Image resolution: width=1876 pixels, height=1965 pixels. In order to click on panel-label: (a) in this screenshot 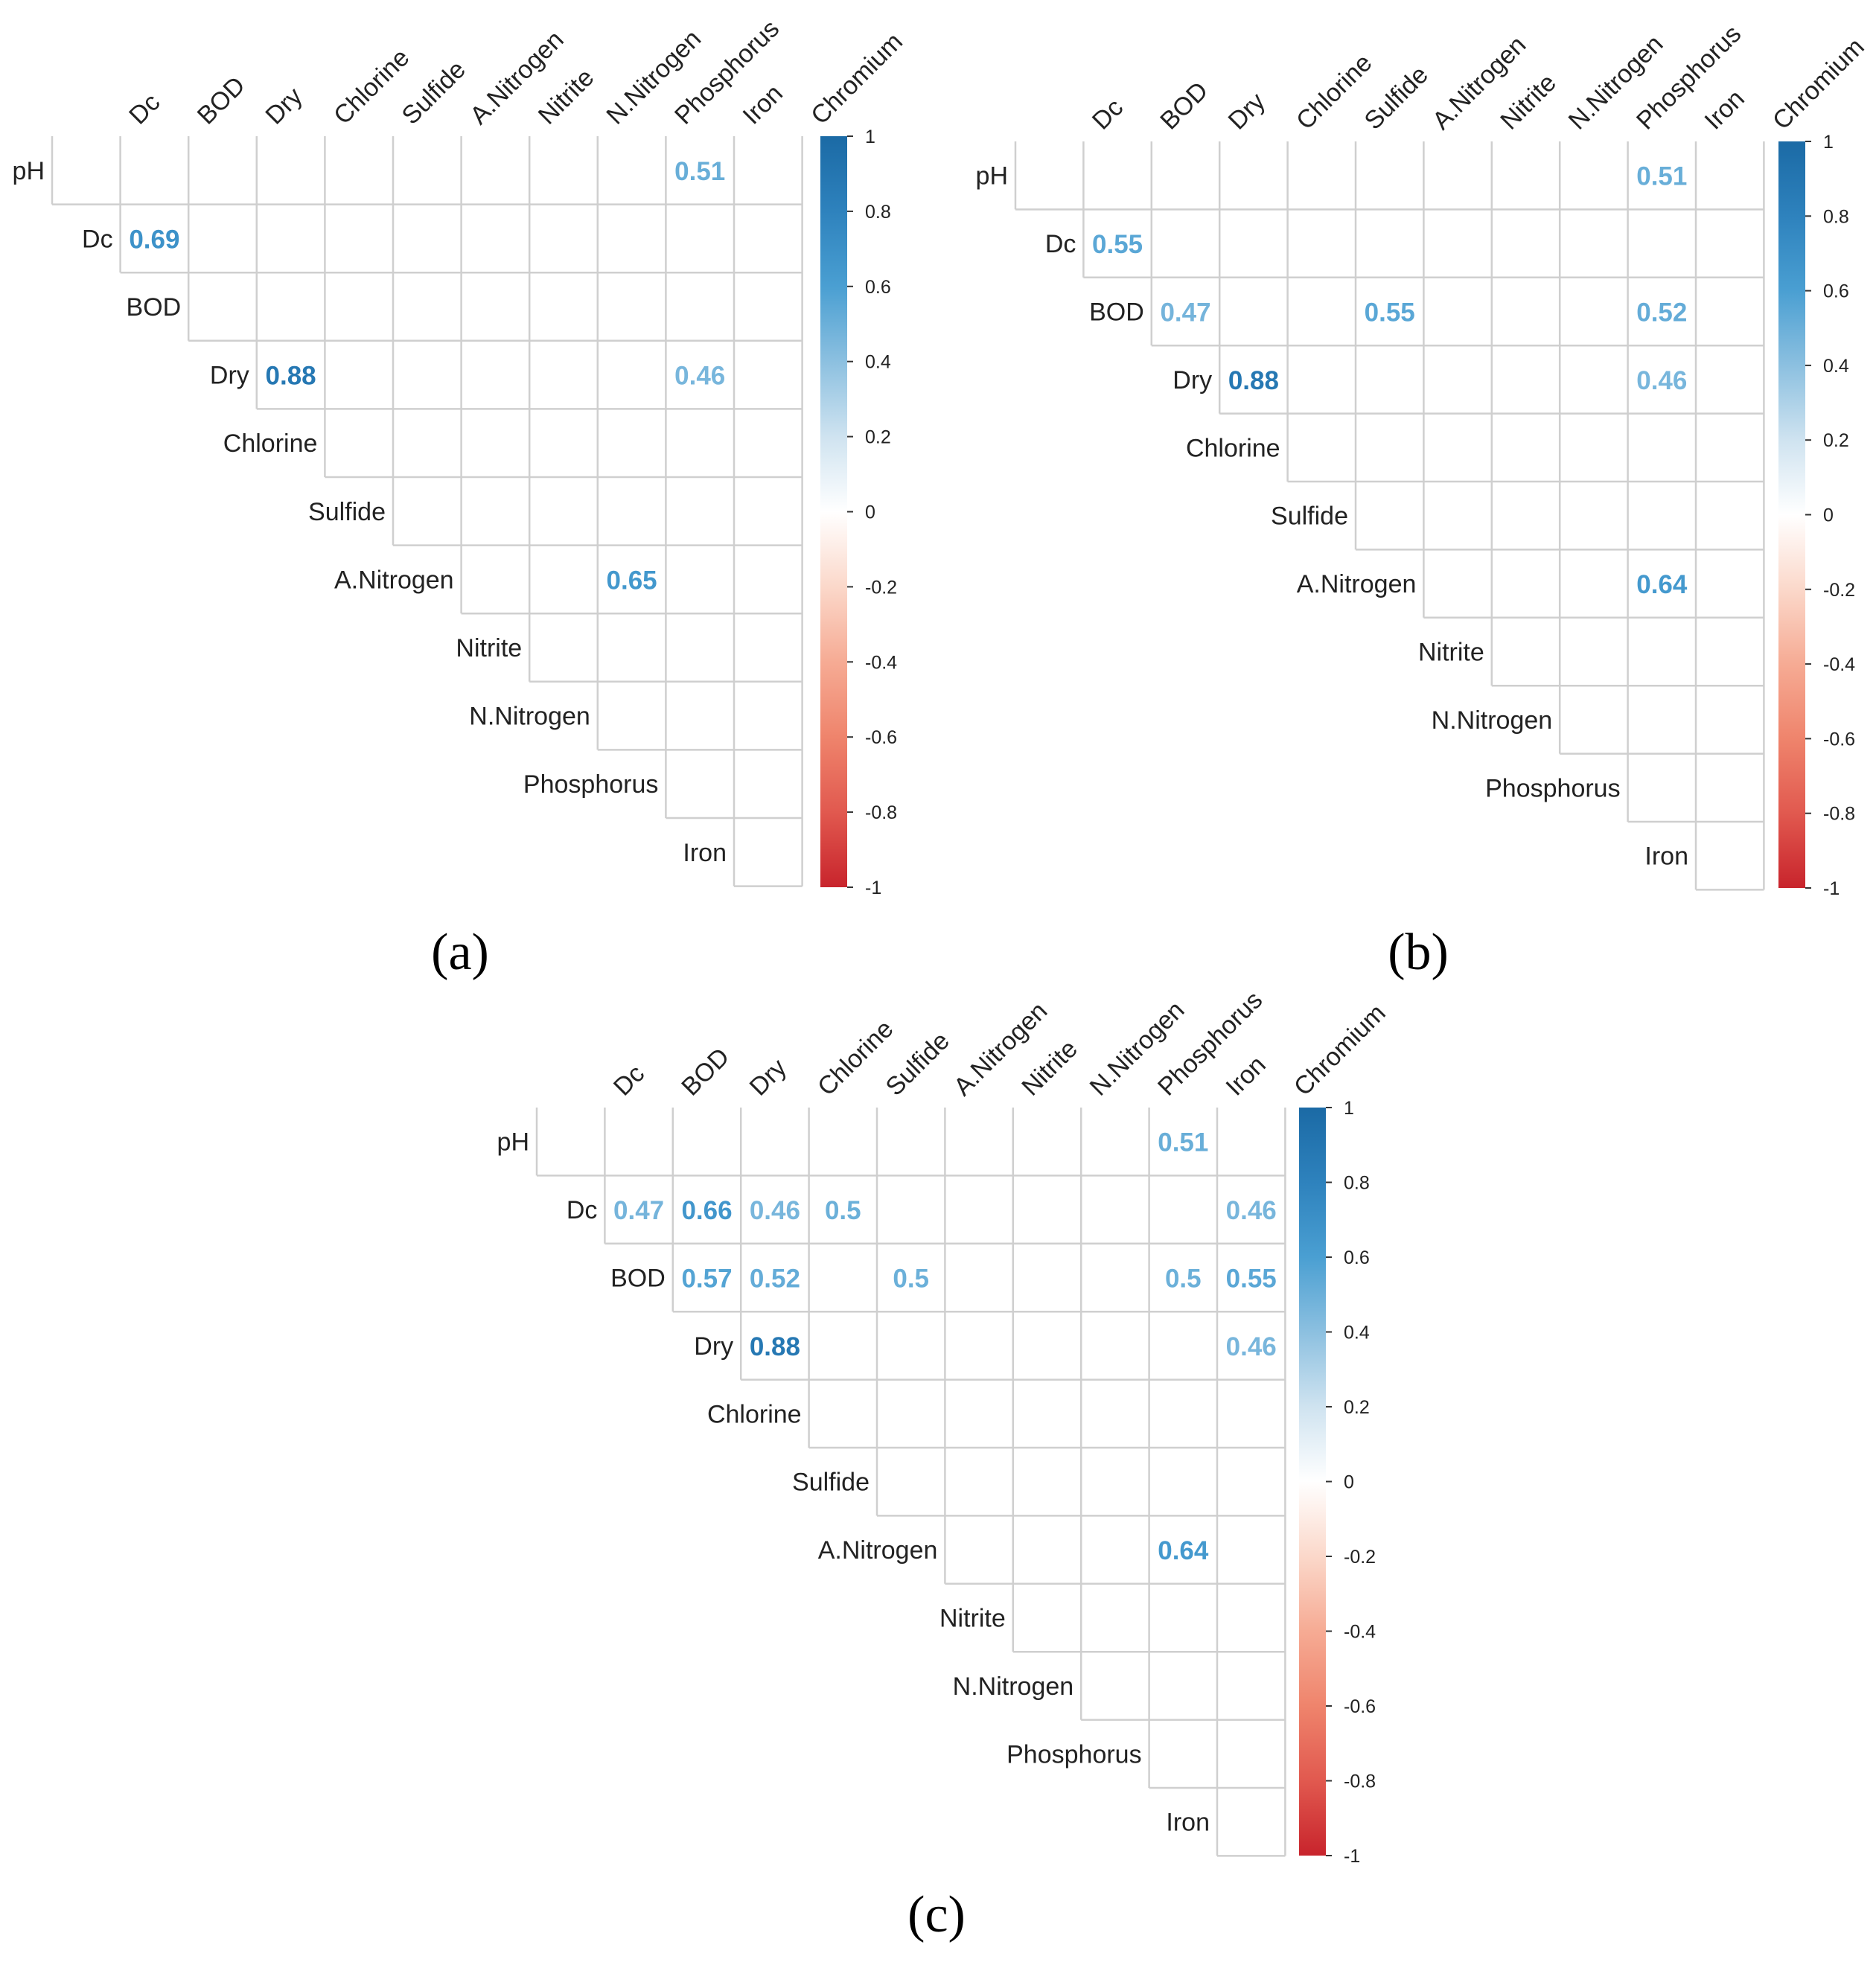, I will do `click(460, 952)`.